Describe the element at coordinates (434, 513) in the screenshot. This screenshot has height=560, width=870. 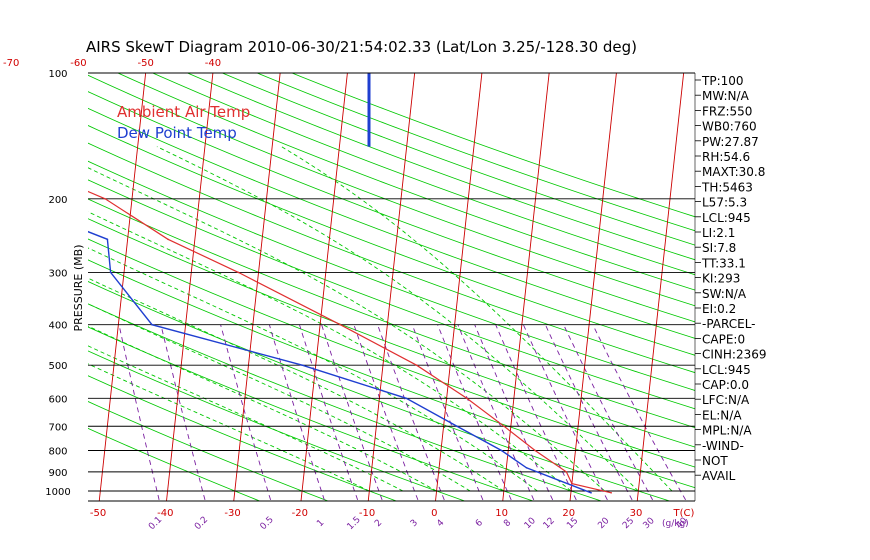
I see `bottom-temp-tick-label: 0` at that location.